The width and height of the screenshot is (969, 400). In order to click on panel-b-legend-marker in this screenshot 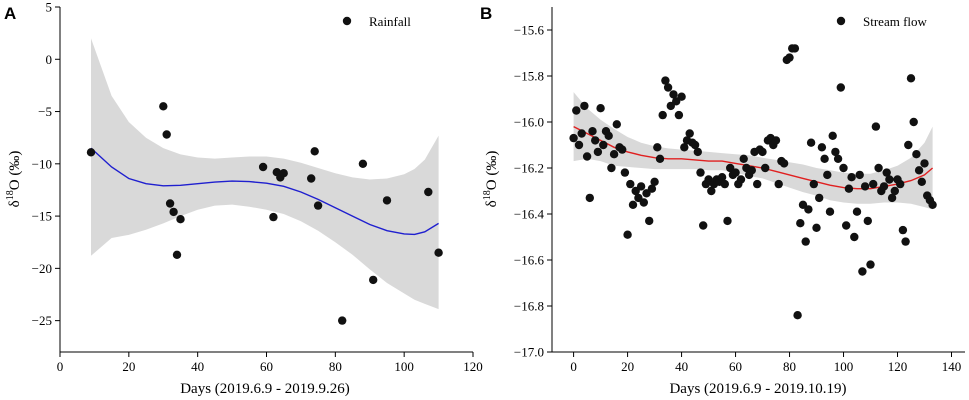, I will do `click(841, 21)`.